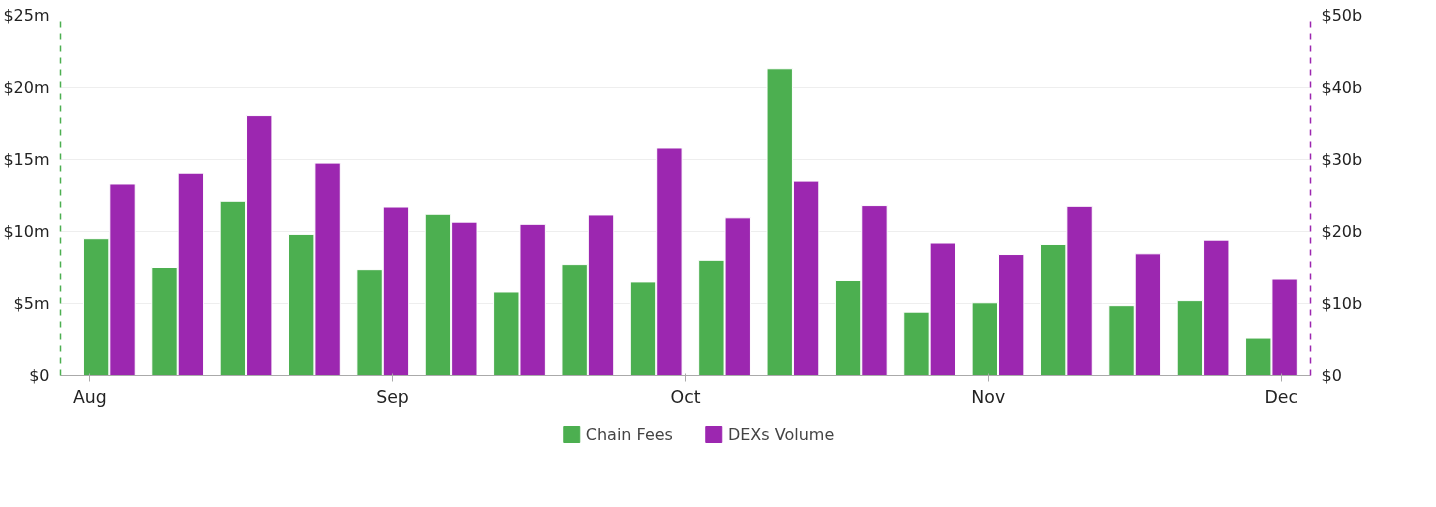 The image size is (1436, 507). Describe the element at coordinates (26, 159) in the screenshot. I see `y-tick-label: $15m` at that location.